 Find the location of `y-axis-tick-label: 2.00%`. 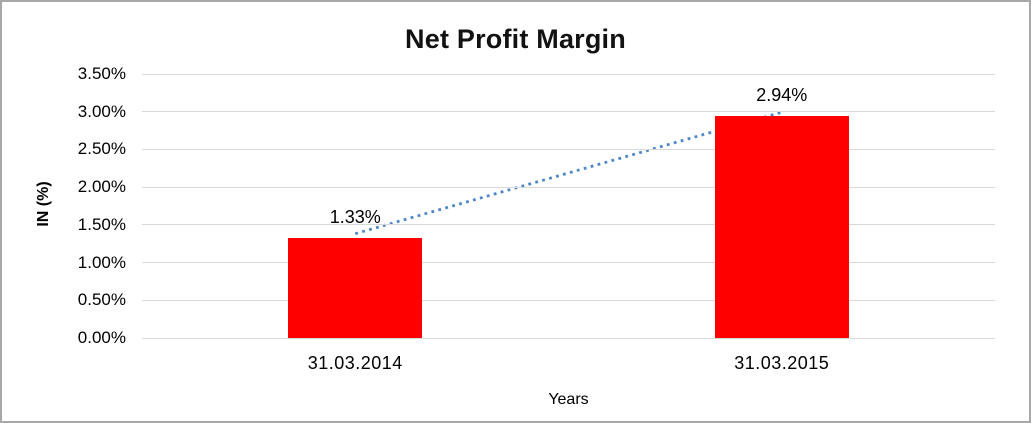

y-axis-tick-label: 2.00% is located at coordinates (101, 187).